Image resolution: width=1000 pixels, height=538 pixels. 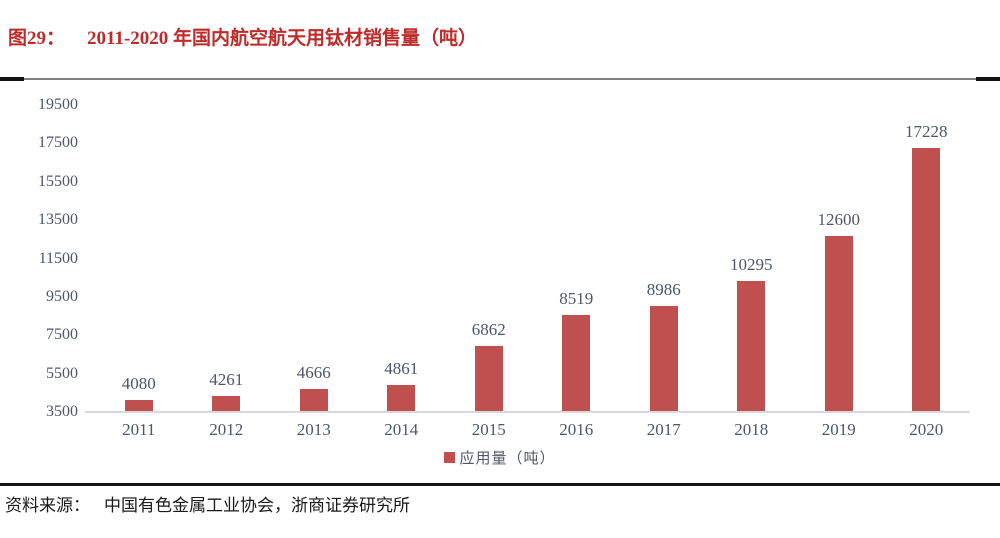 I want to click on figure-number-label: 图29：, so click(x=37, y=38).